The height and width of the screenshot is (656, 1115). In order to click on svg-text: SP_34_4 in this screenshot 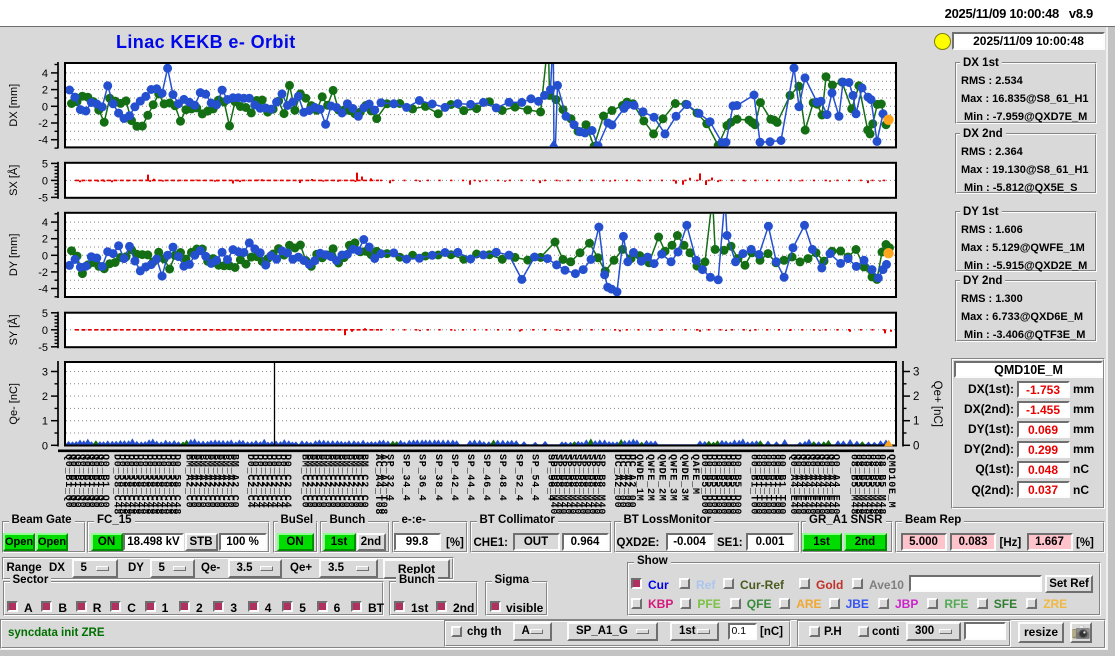, I will do `click(405, 478)`.